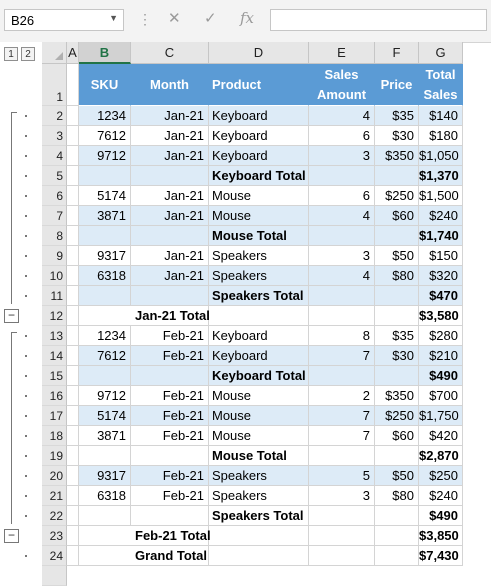 The width and height of the screenshot is (491, 586). What do you see at coordinates (441, 396) in the screenshot?
I see `cell-total-sales: $700` at bounding box center [441, 396].